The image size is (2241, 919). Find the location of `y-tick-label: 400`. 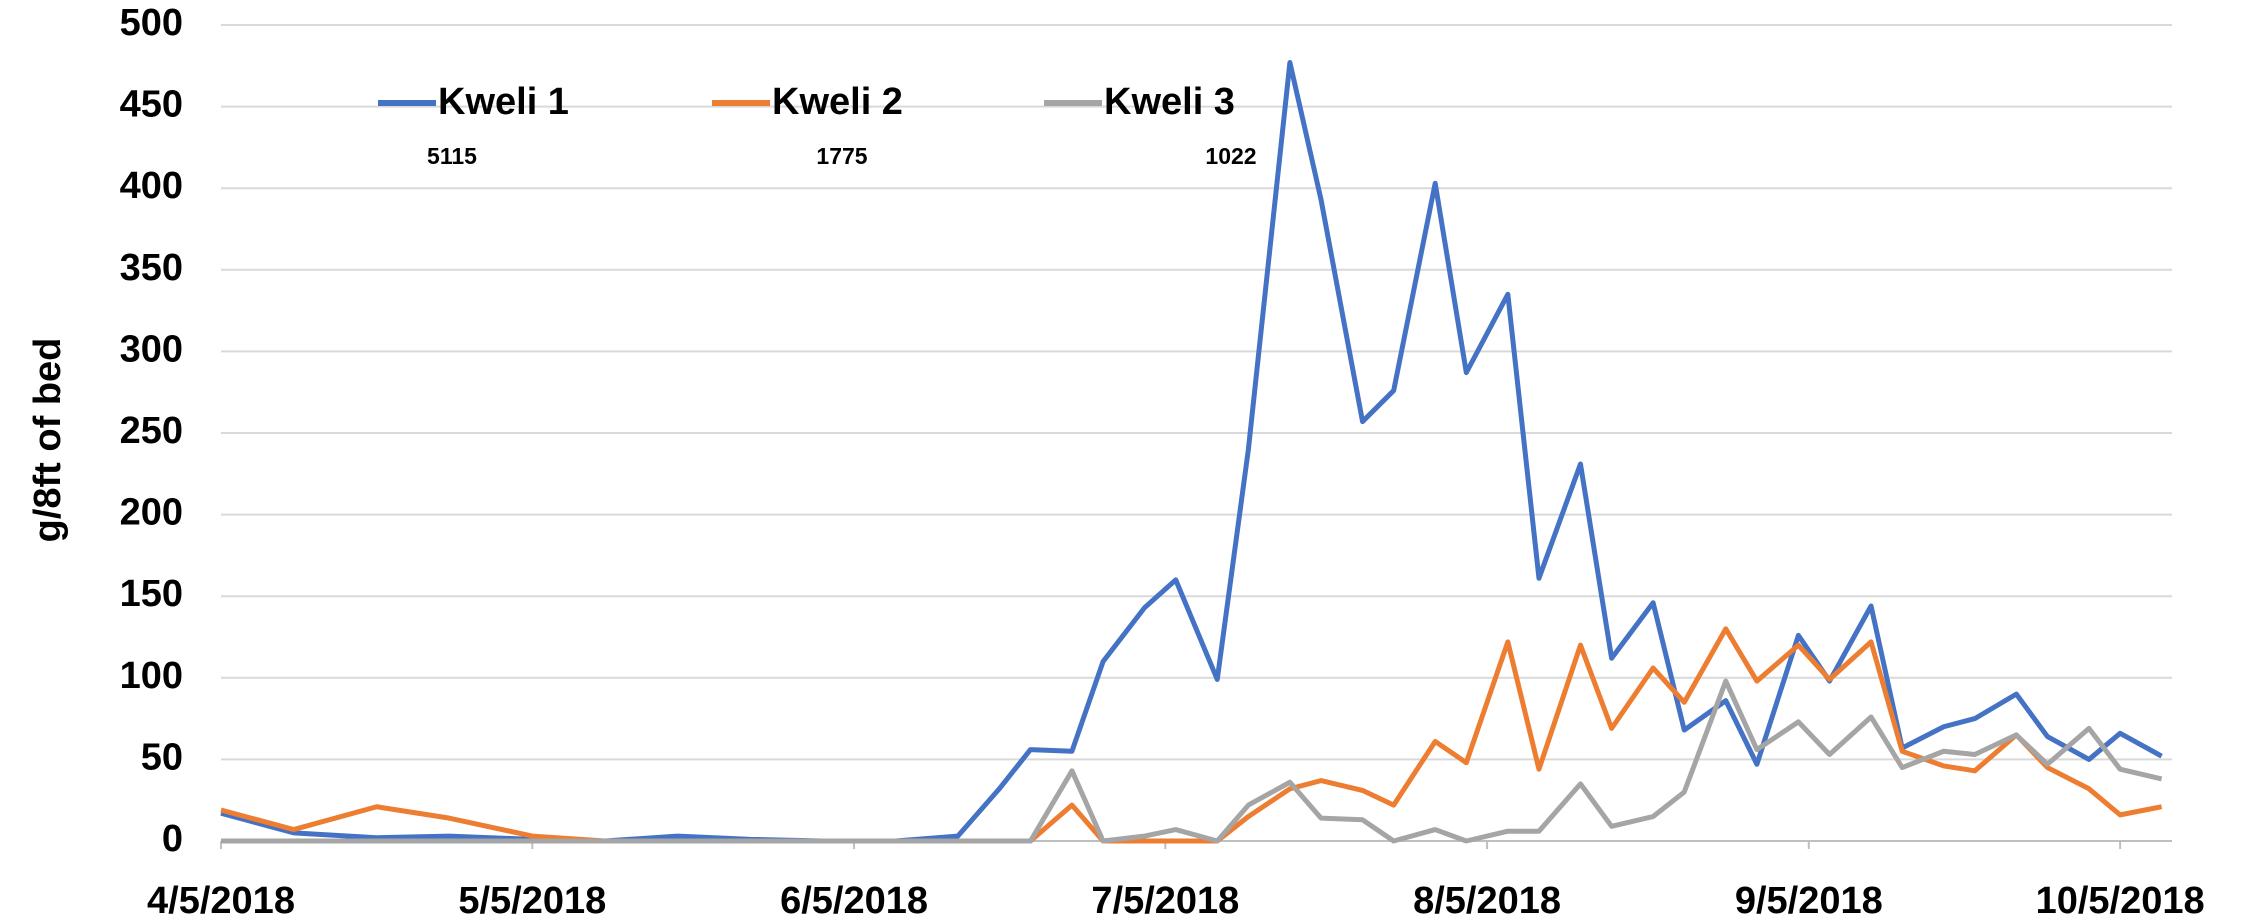

y-tick-label: 400 is located at coordinates (151, 186).